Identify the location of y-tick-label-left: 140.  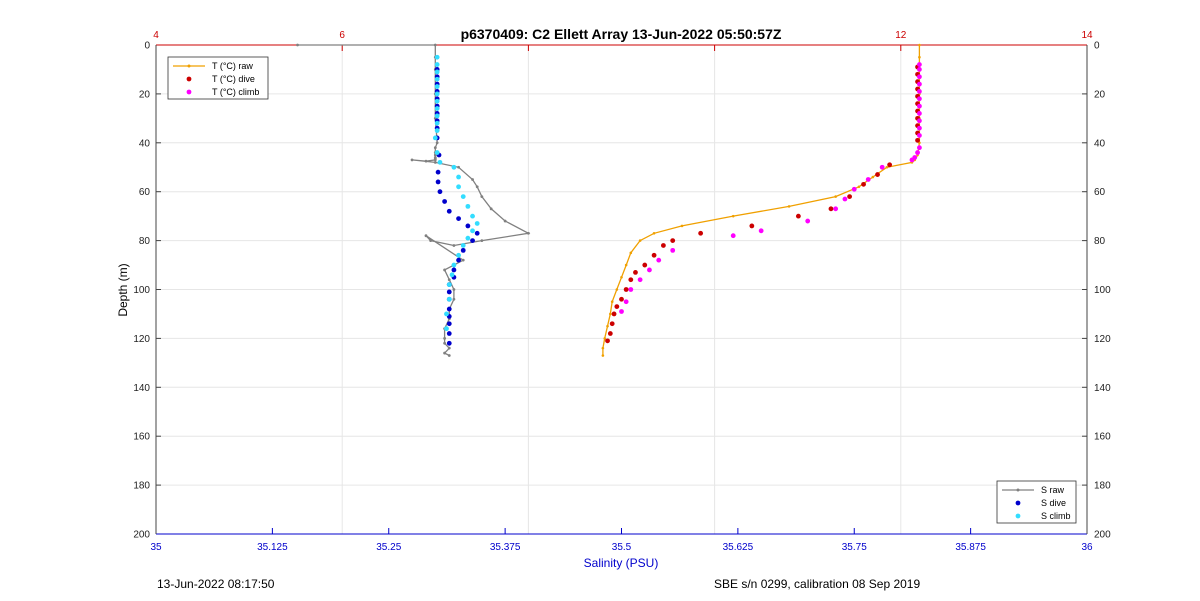
(141, 388).